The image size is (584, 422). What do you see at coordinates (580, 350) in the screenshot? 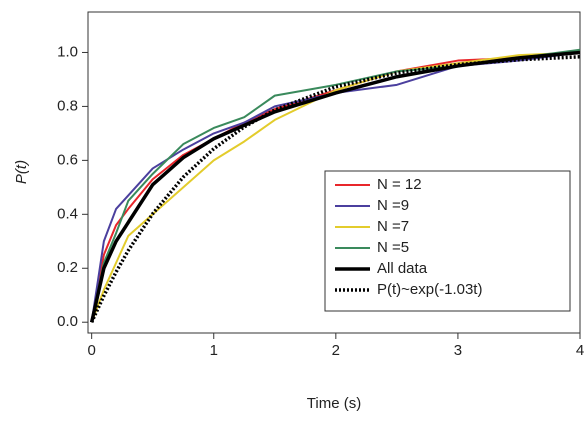
I see `x-tick-label: 4` at bounding box center [580, 350].